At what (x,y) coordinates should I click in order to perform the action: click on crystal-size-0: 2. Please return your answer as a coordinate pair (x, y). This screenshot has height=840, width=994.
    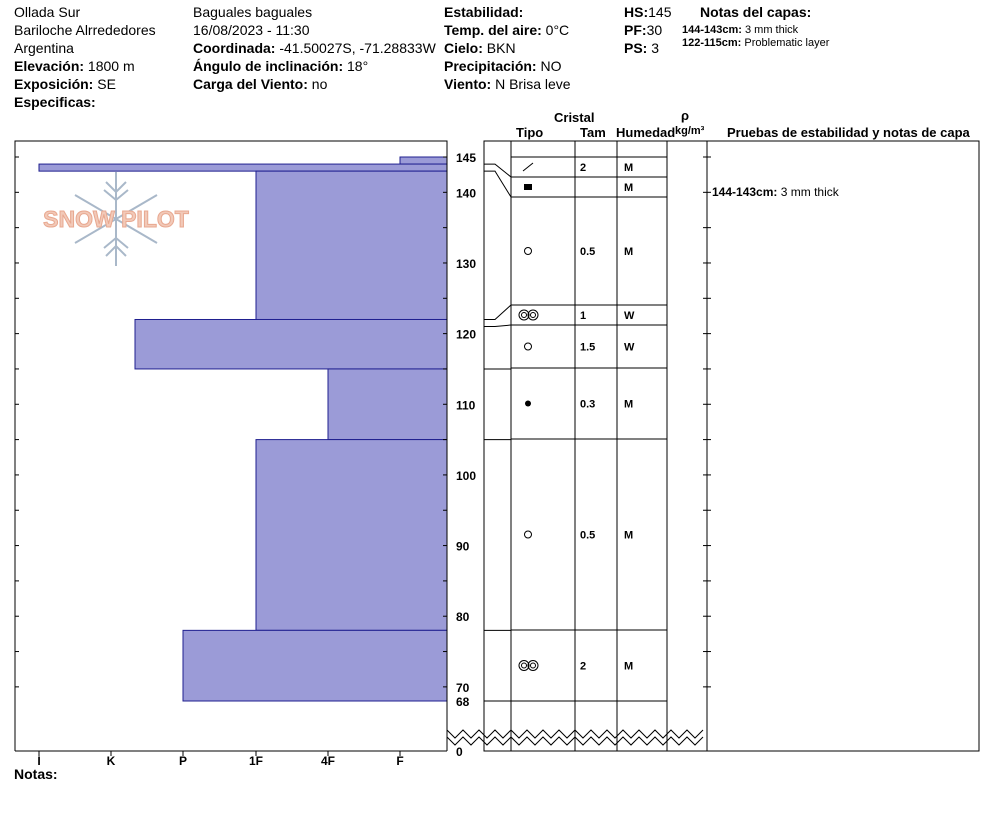
    Looking at the image, I should click on (583, 168).